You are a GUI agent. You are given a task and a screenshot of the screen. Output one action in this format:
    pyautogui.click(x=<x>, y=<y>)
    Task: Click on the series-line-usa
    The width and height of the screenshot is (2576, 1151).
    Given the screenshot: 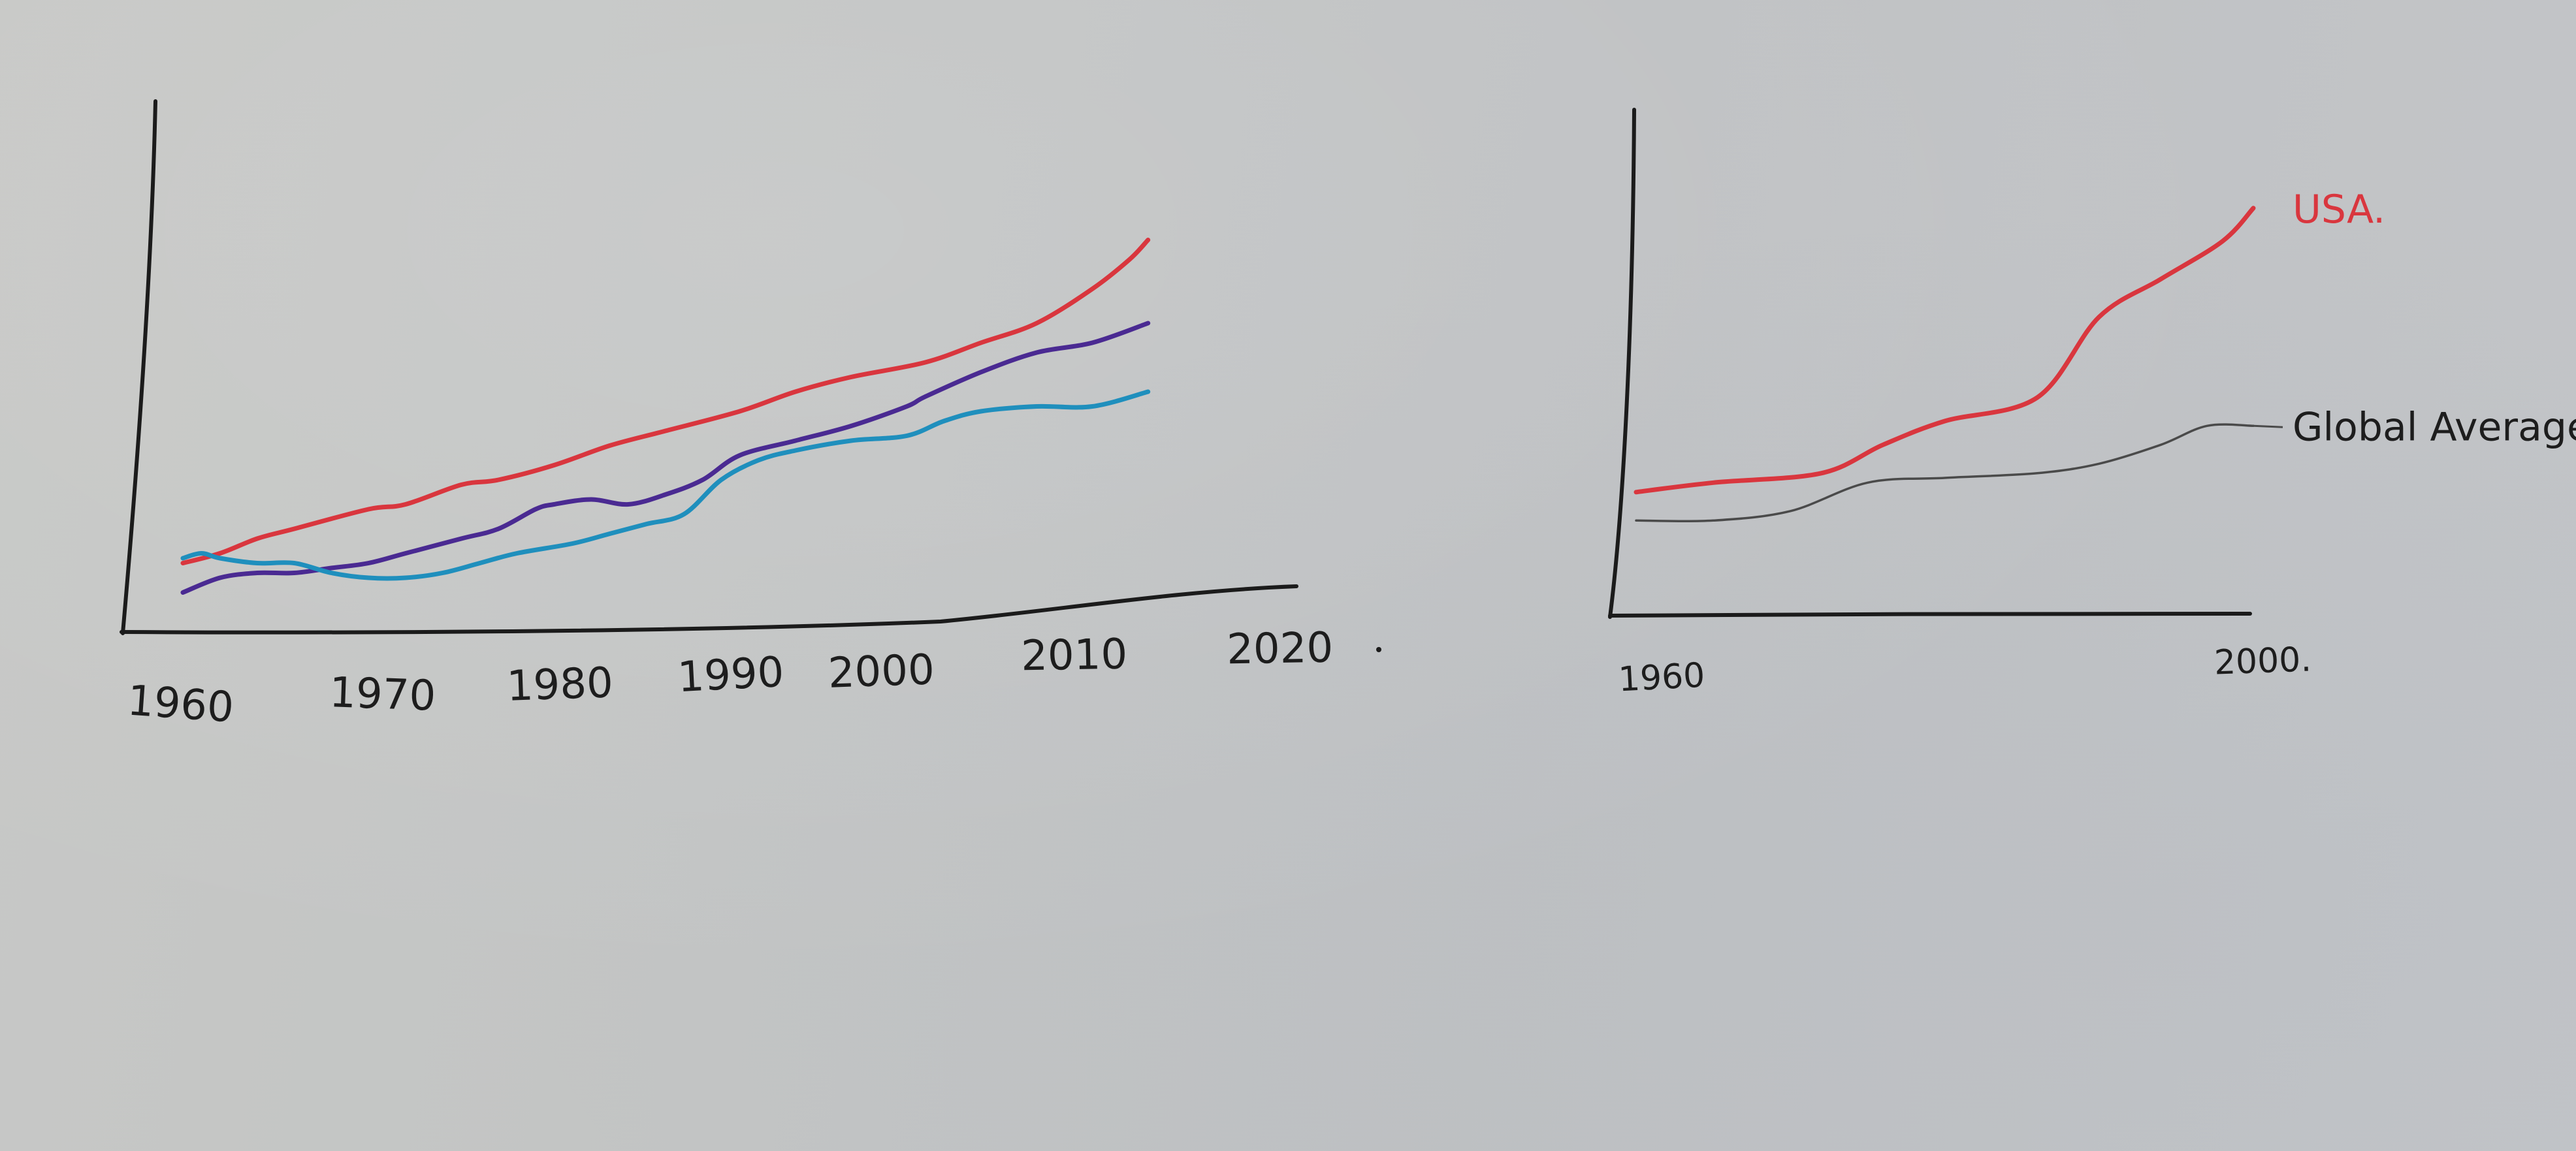 What is the action you would take?
    pyautogui.click(x=1945, y=350)
    